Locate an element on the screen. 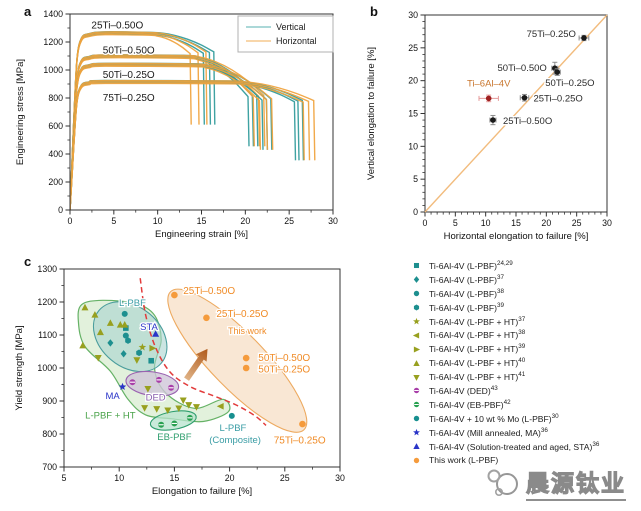 The image size is (641, 511). legend-item-reference: 30 is located at coordinates (555, 416).